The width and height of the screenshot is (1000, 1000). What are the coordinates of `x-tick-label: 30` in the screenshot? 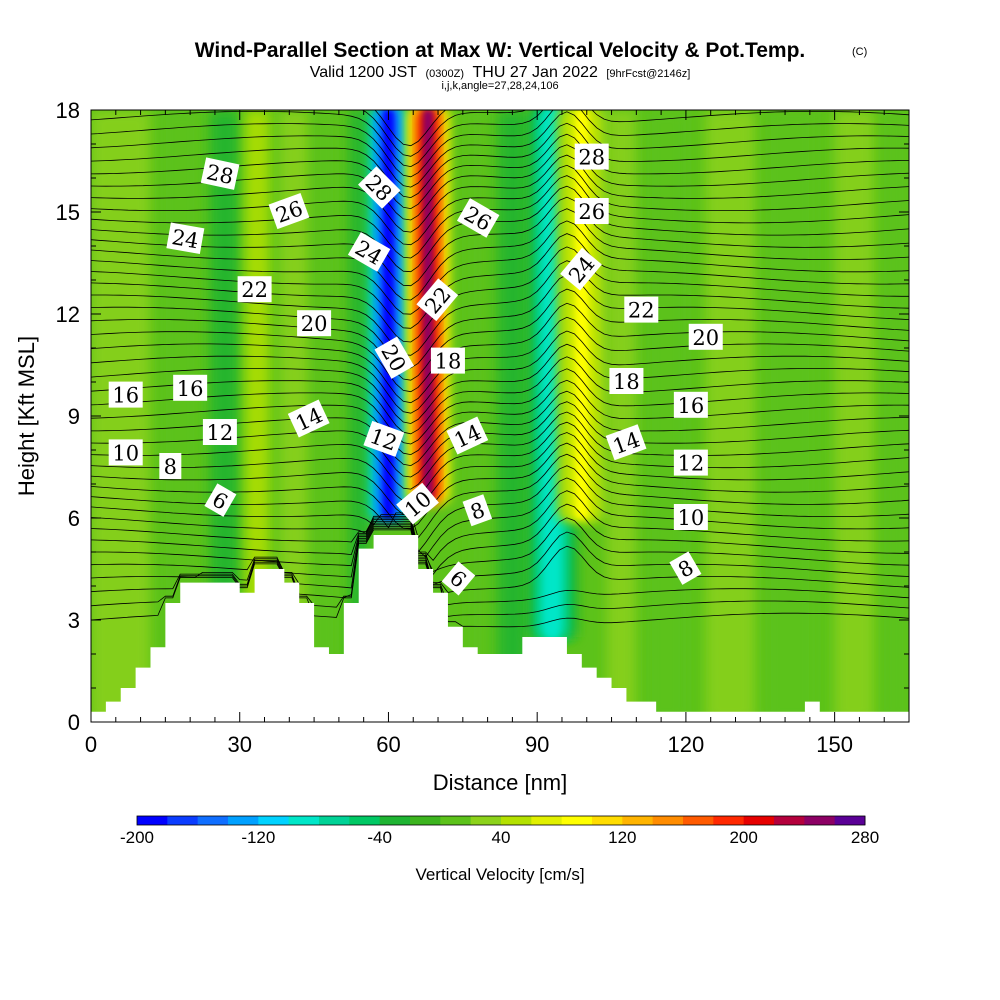 It's located at (239, 744).